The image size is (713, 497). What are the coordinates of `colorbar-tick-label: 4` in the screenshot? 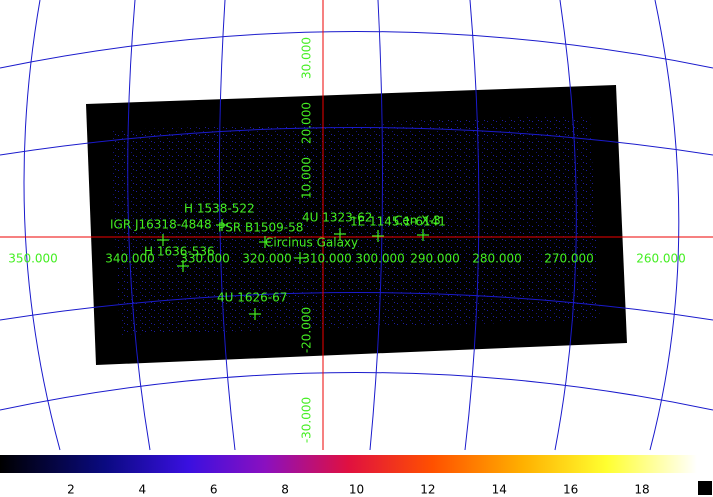 It's located at (143, 490).